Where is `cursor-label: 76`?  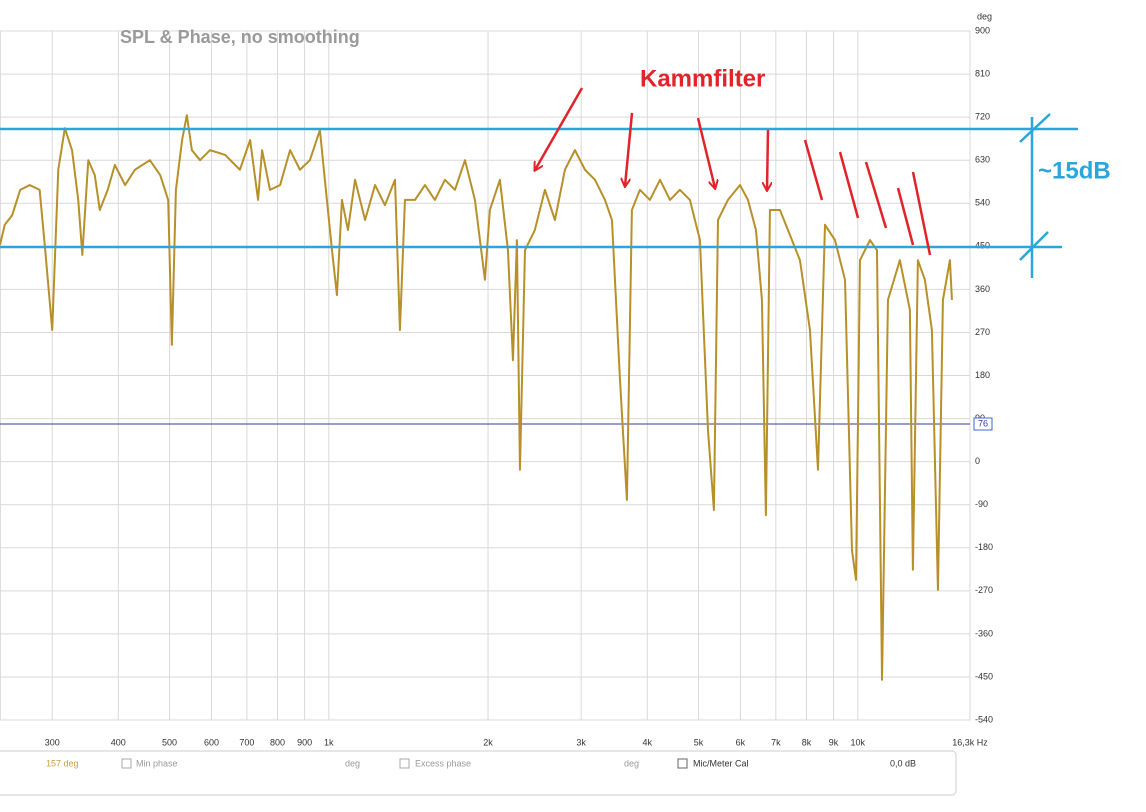 cursor-label: 76 is located at coordinates (983, 423).